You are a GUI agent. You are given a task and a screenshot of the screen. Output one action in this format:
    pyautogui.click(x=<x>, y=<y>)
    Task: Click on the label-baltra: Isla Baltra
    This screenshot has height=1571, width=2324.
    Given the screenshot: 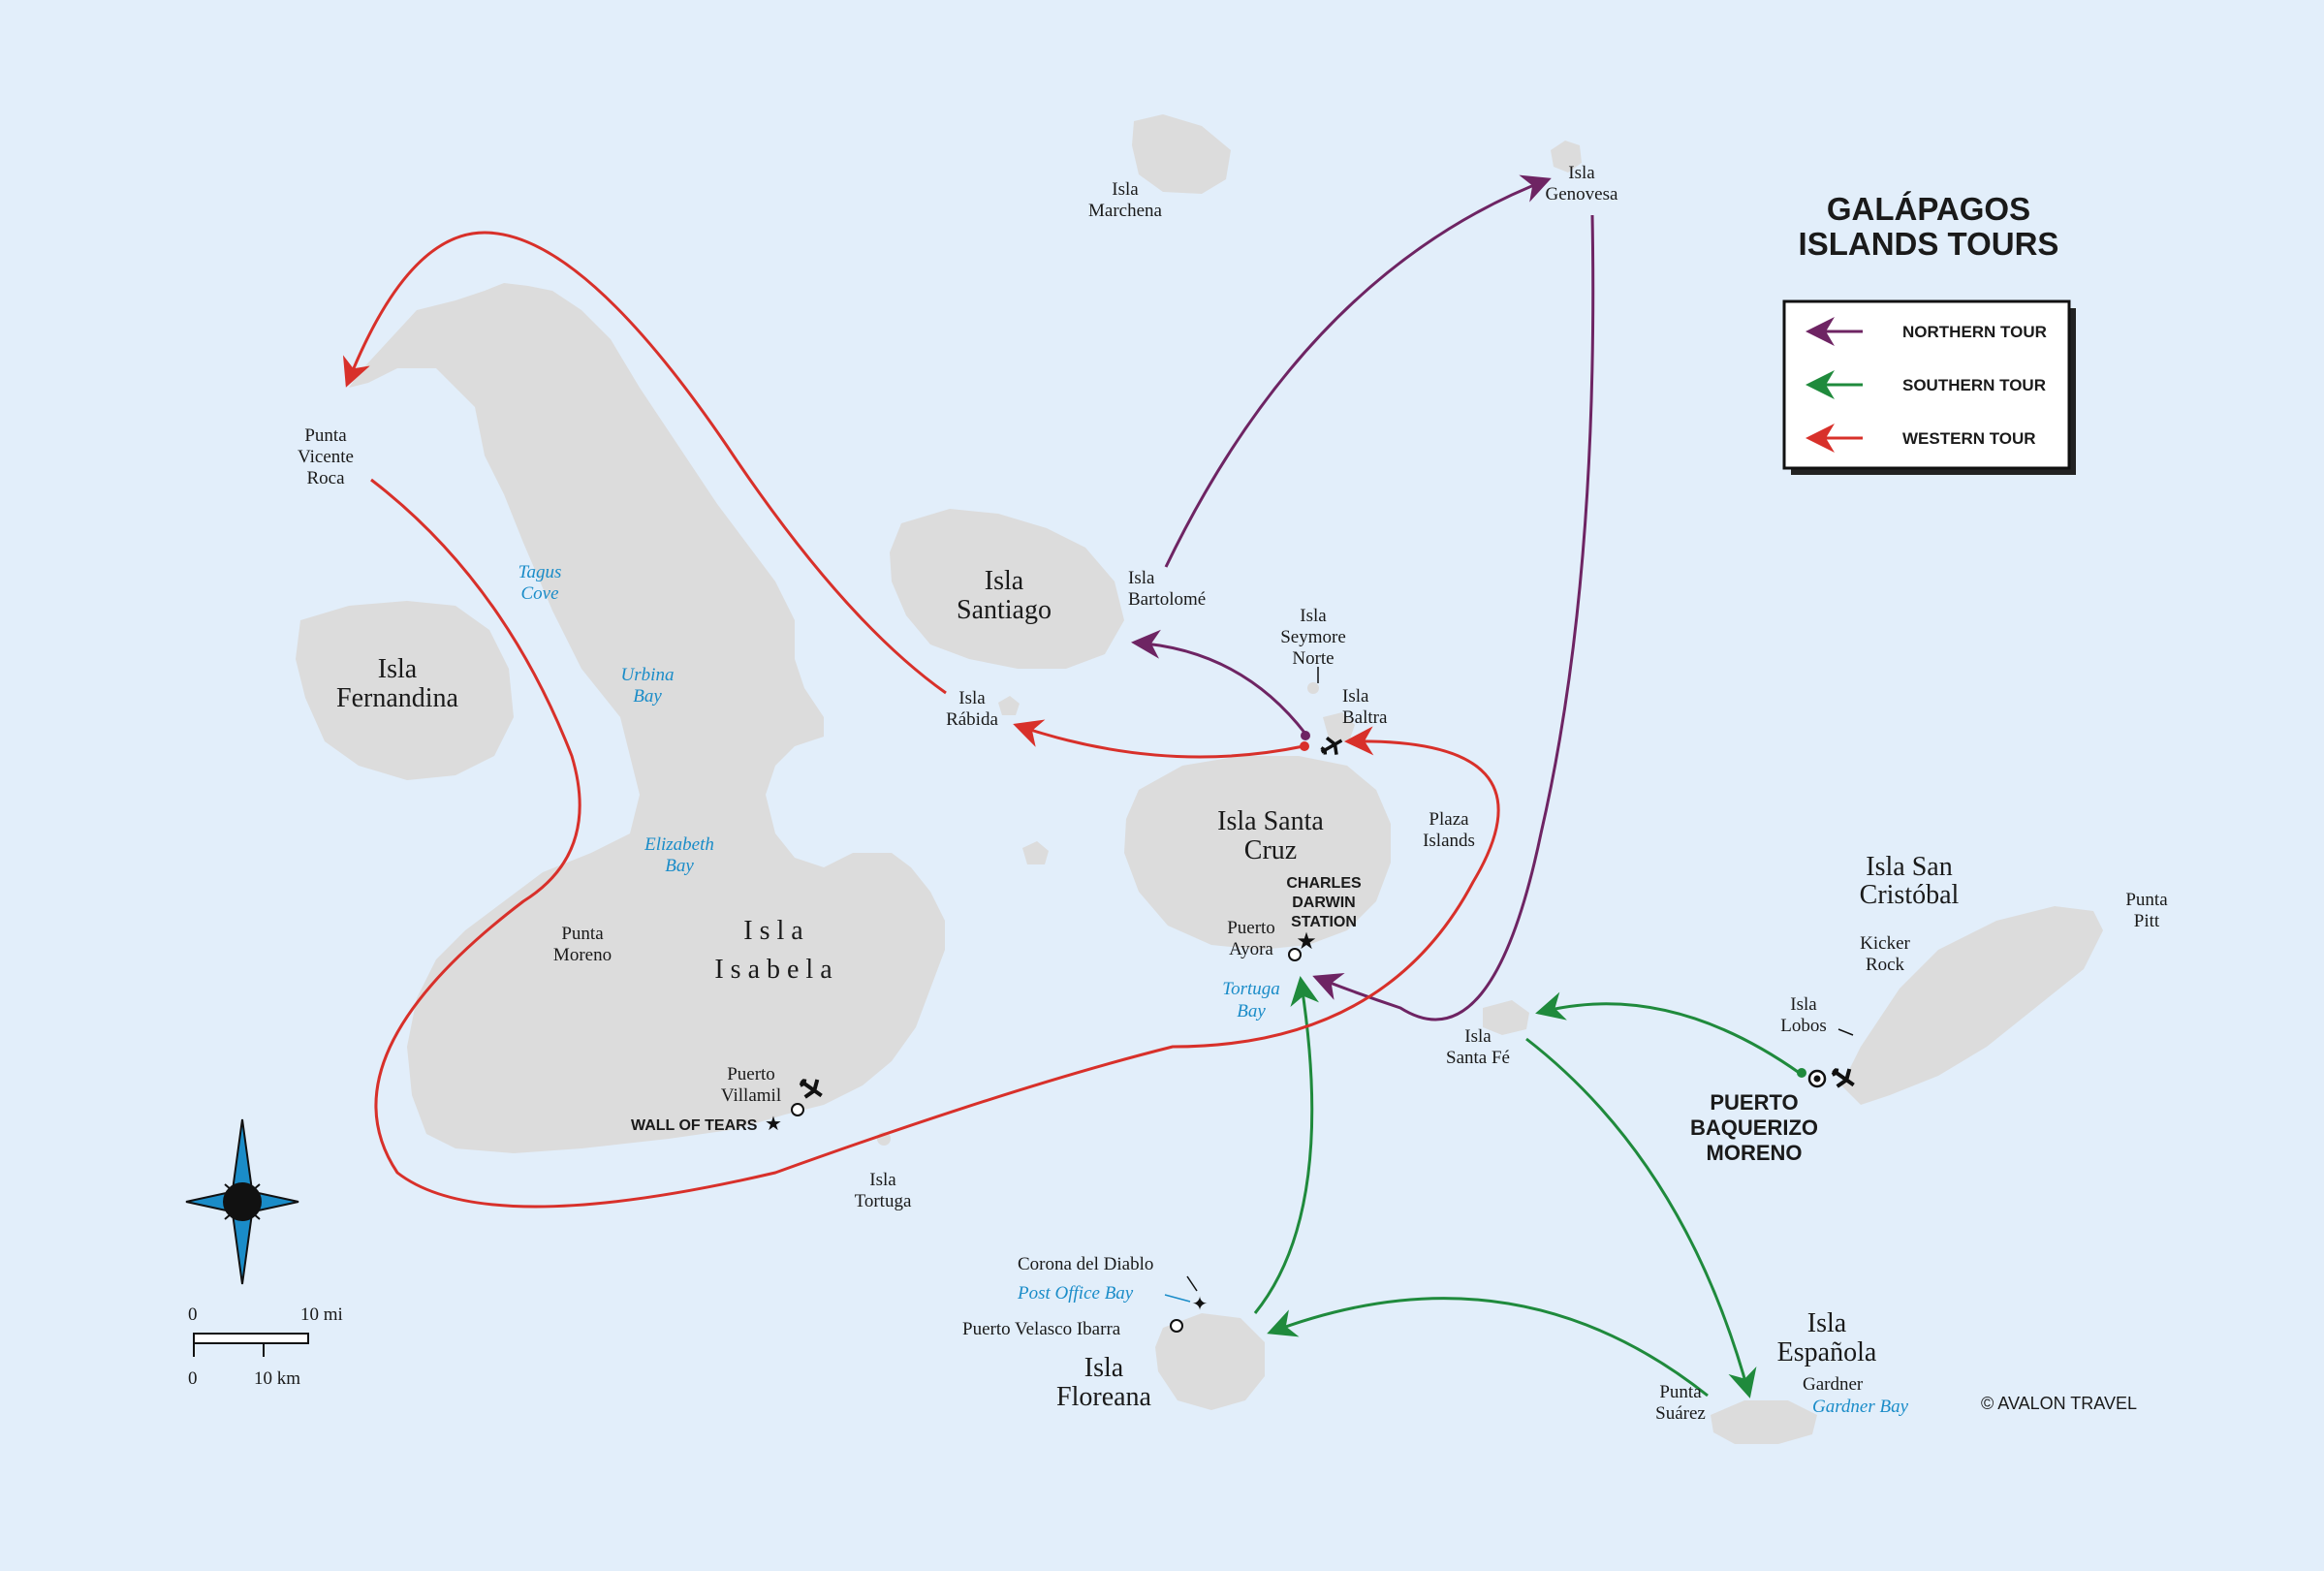 What is the action you would take?
    pyautogui.click(x=1365, y=707)
    